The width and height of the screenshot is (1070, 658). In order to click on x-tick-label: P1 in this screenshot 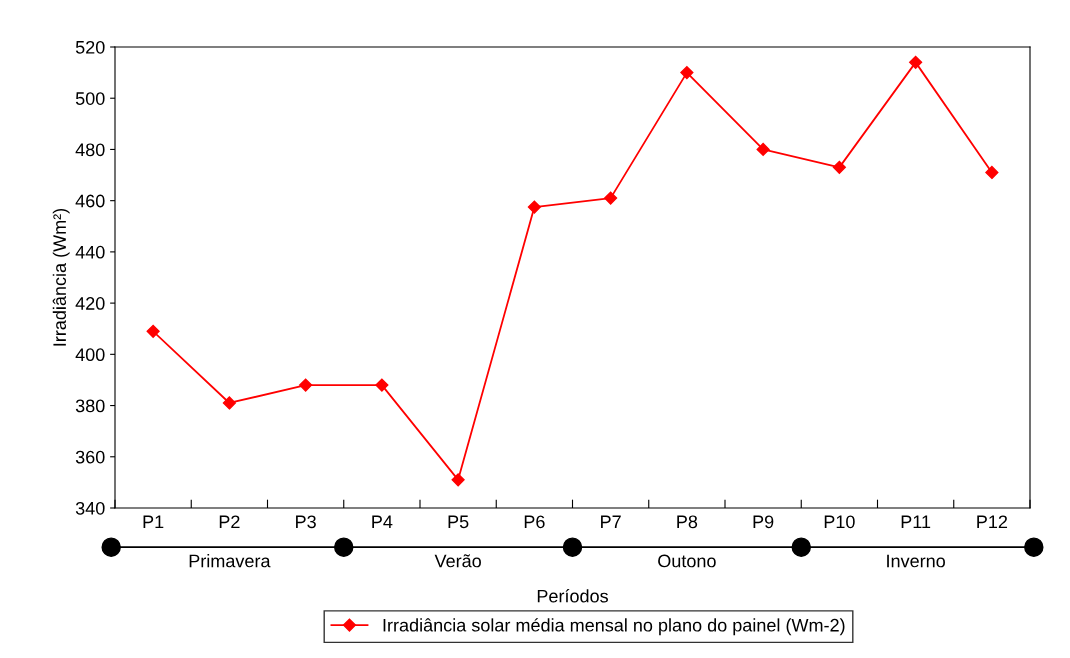, I will do `click(153, 521)`.